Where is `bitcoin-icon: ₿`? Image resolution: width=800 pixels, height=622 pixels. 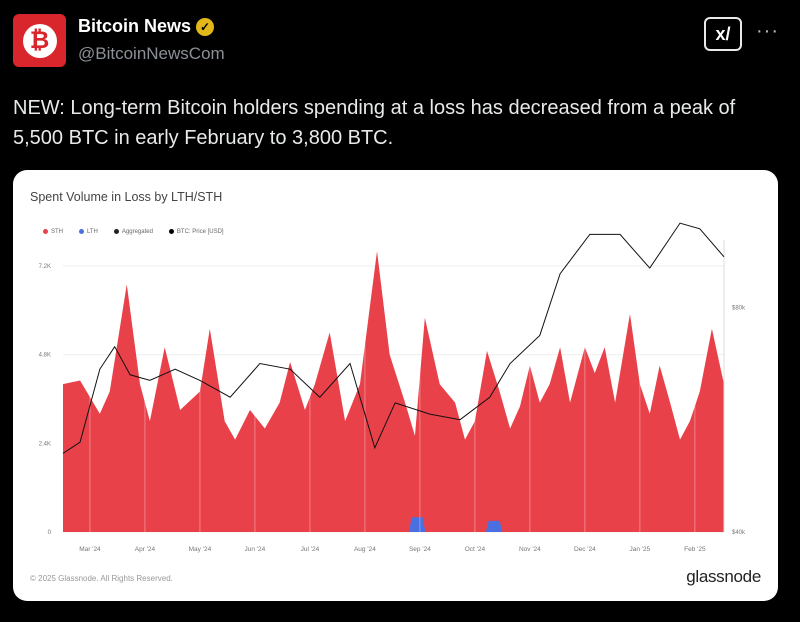
bitcoin-icon: ₿ is located at coordinates (39, 40).